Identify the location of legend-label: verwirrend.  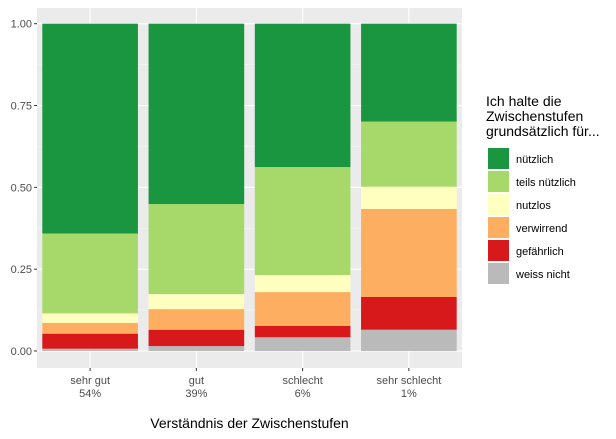
(541, 229).